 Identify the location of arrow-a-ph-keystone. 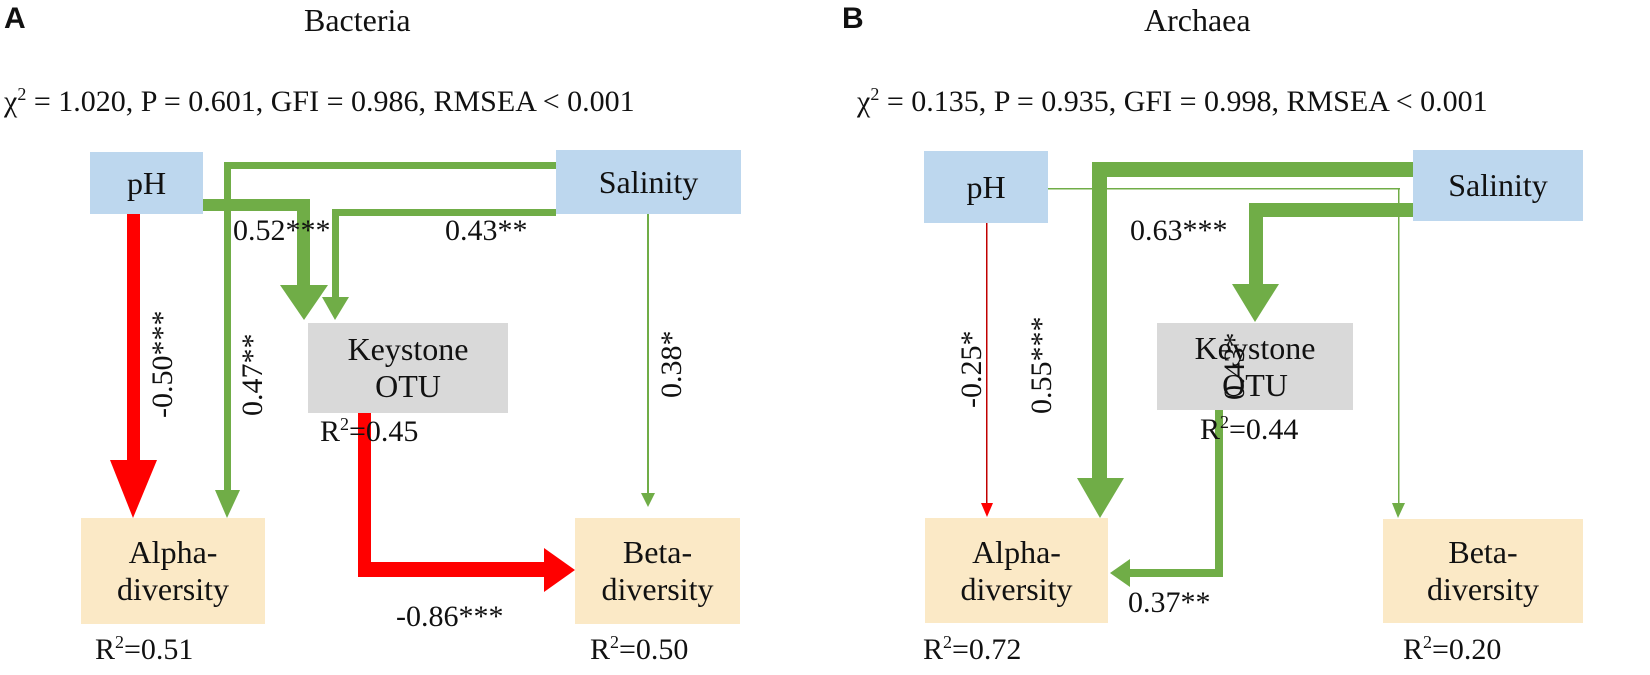
(265, 259).